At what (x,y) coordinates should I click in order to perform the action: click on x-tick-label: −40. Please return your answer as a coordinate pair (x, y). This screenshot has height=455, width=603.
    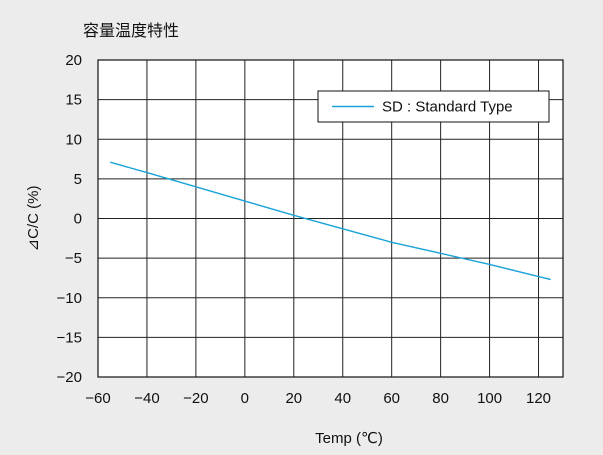
    Looking at the image, I should click on (146, 398).